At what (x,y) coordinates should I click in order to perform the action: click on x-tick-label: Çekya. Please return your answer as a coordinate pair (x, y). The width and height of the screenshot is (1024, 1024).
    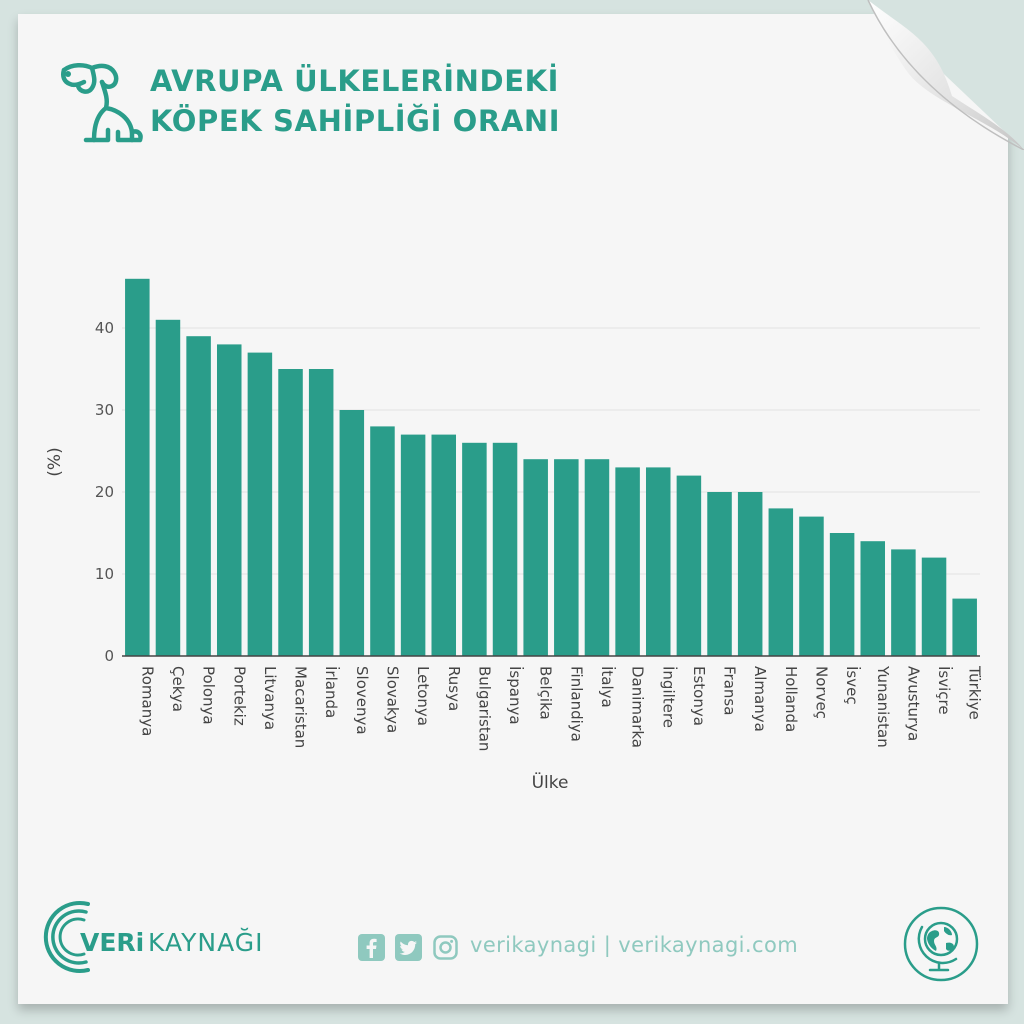
    Looking at the image, I should click on (178, 689).